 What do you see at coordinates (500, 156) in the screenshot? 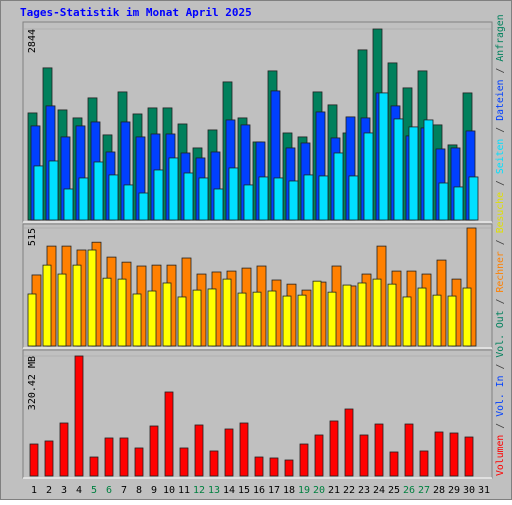
I see `legend-entry: Seiten` at bounding box center [500, 156].